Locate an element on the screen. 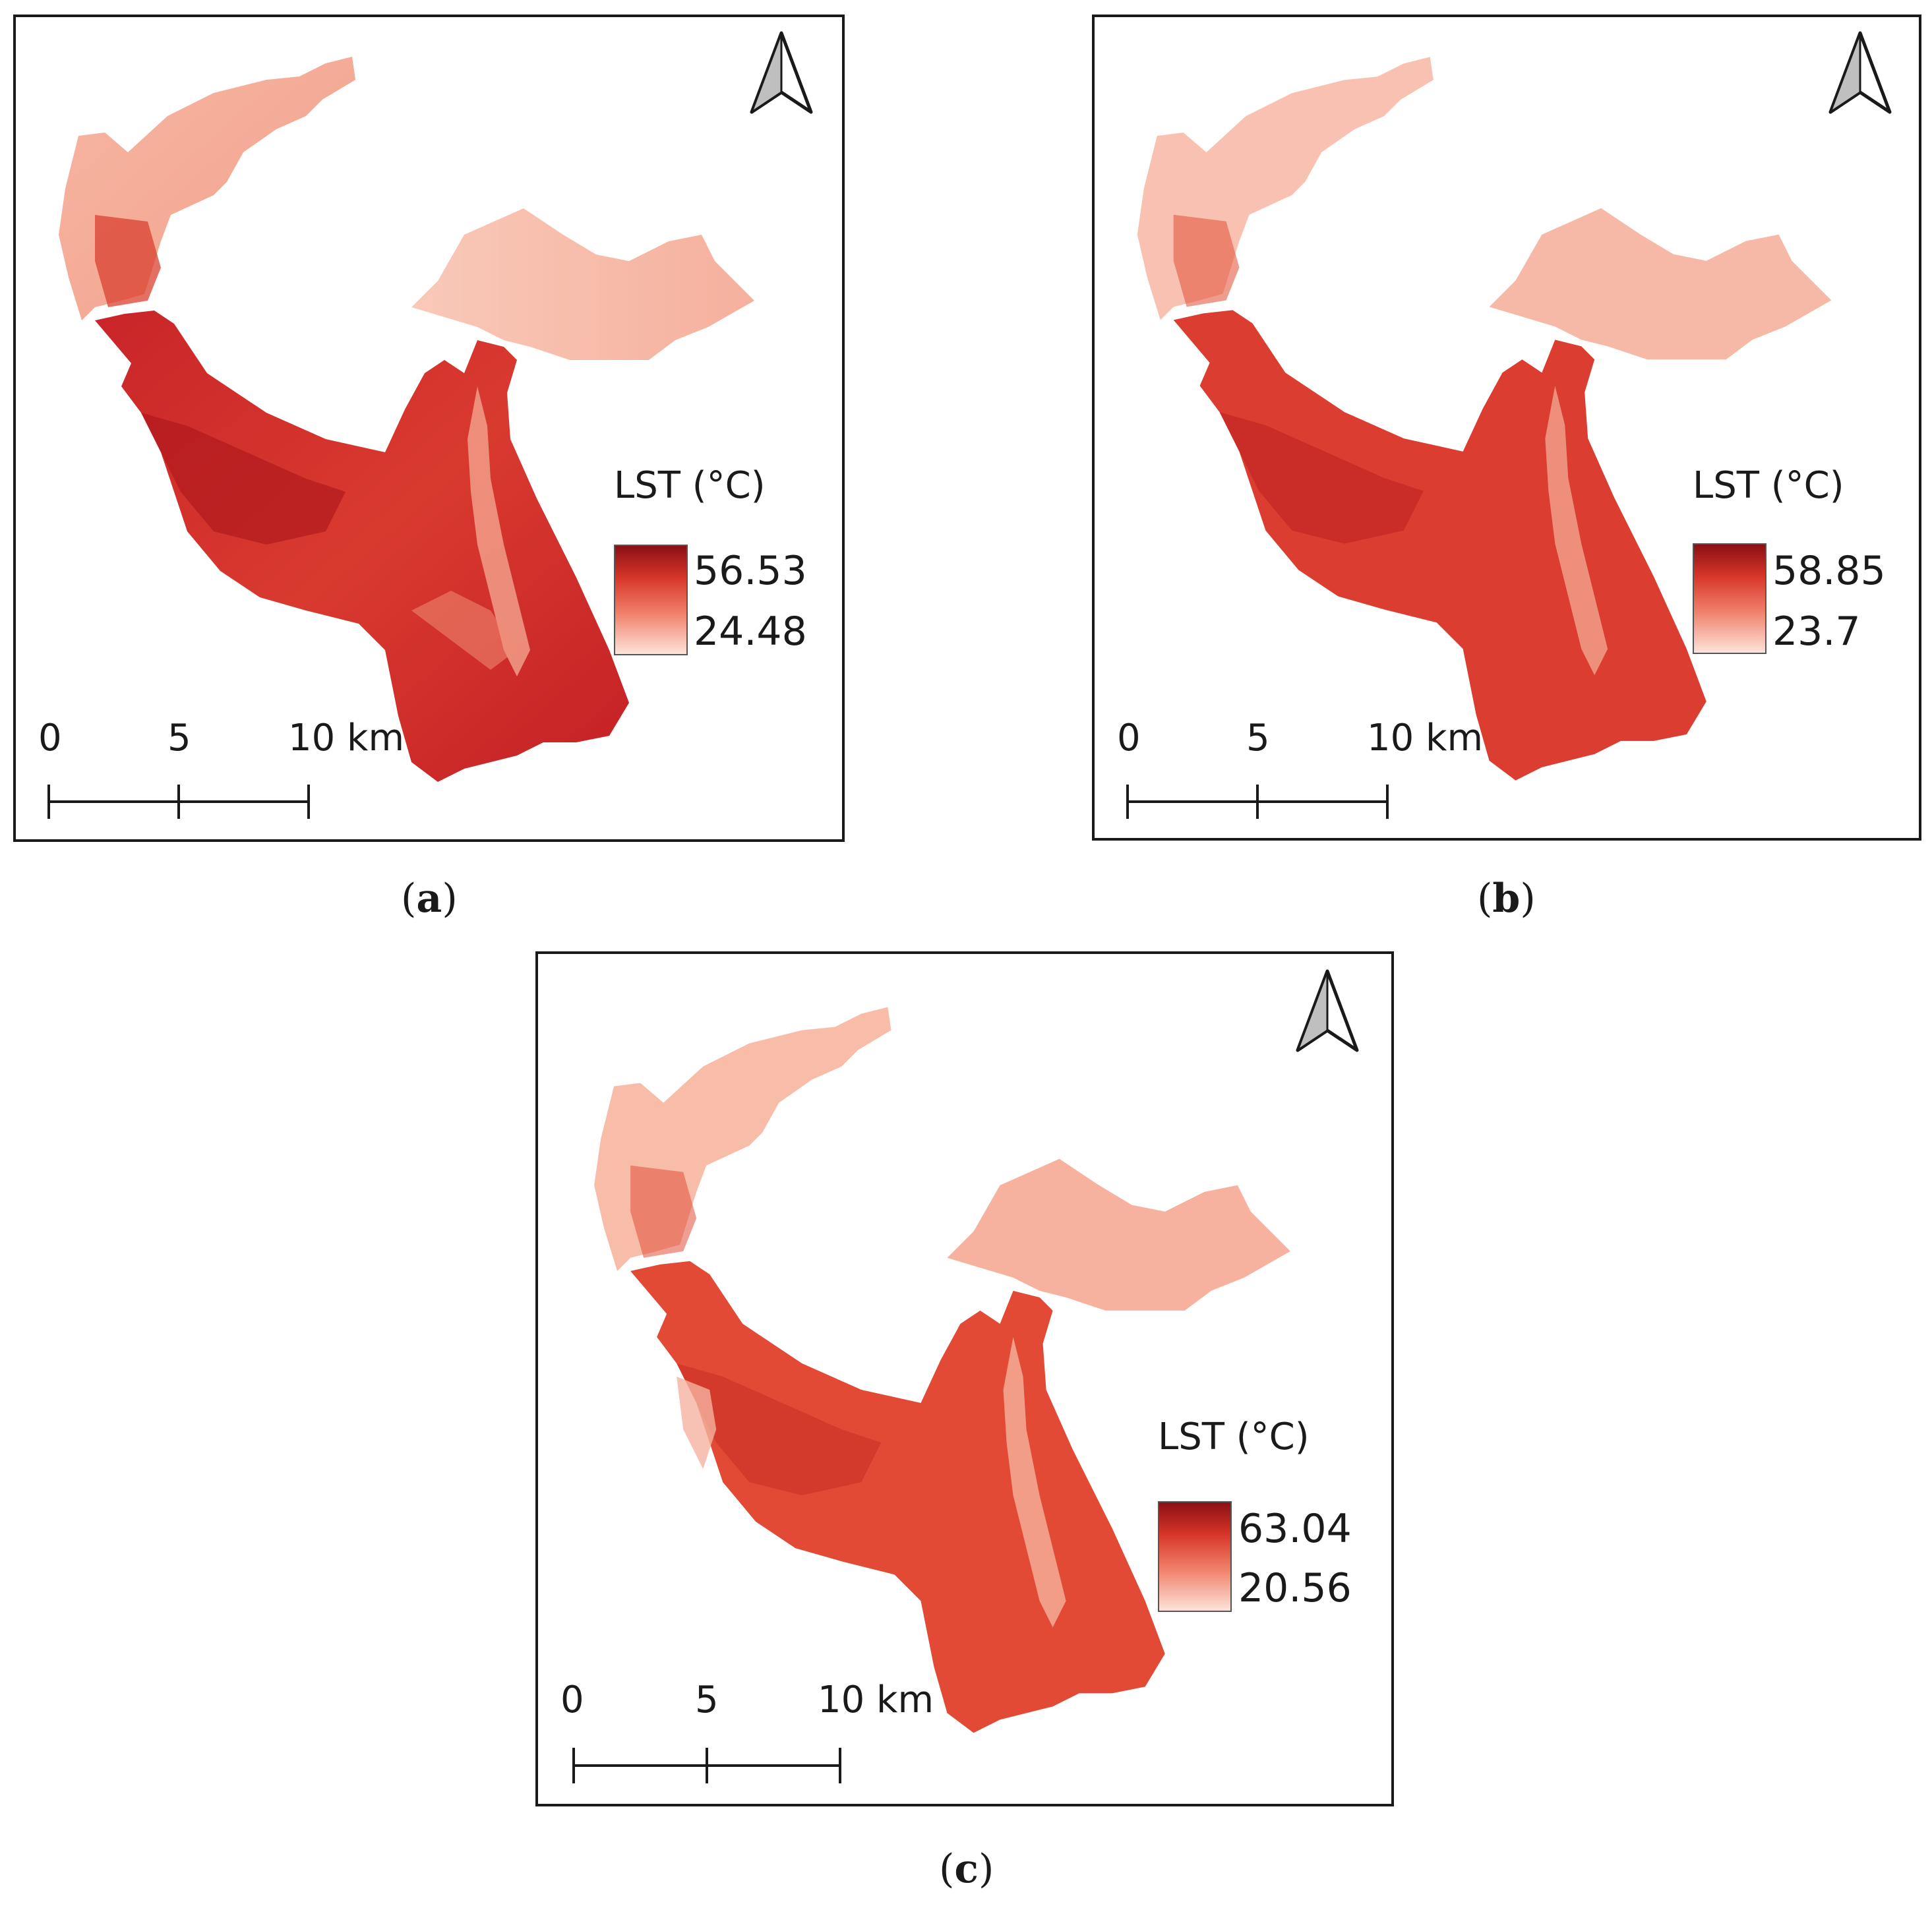  caption-c: (c) is located at coordinates (967, 1869).